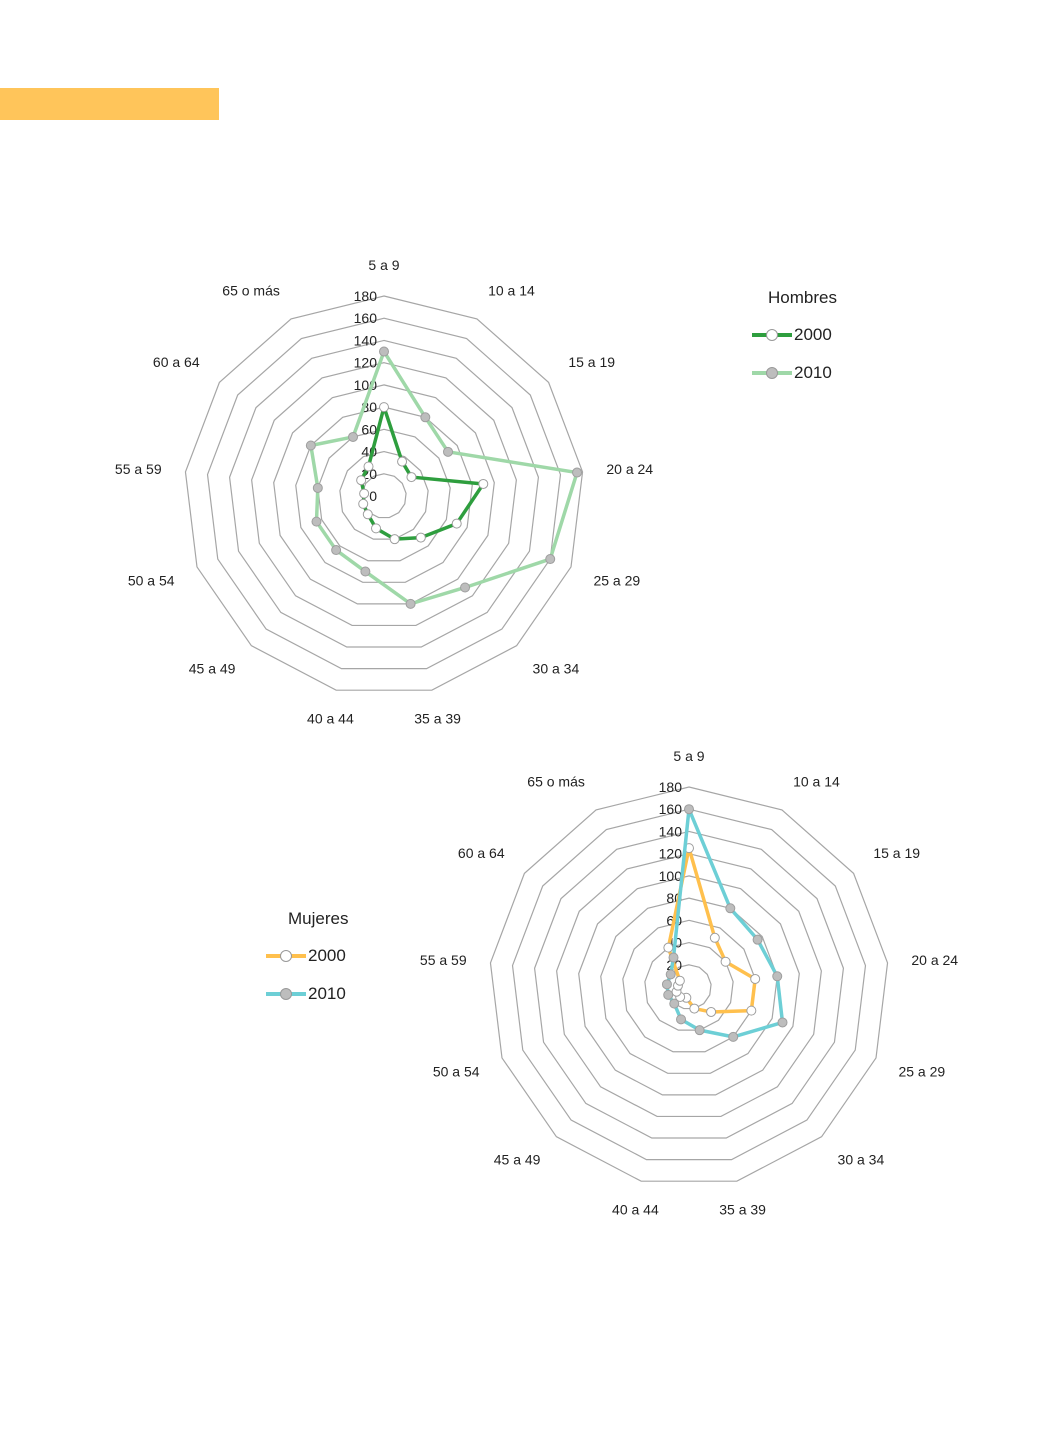  I want to click on category-label: 45 a 49, so click(212, 669).